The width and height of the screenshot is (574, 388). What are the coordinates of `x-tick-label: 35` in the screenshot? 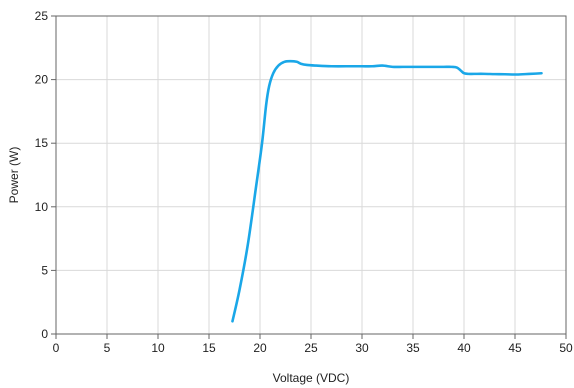 It's located at (413, 348).